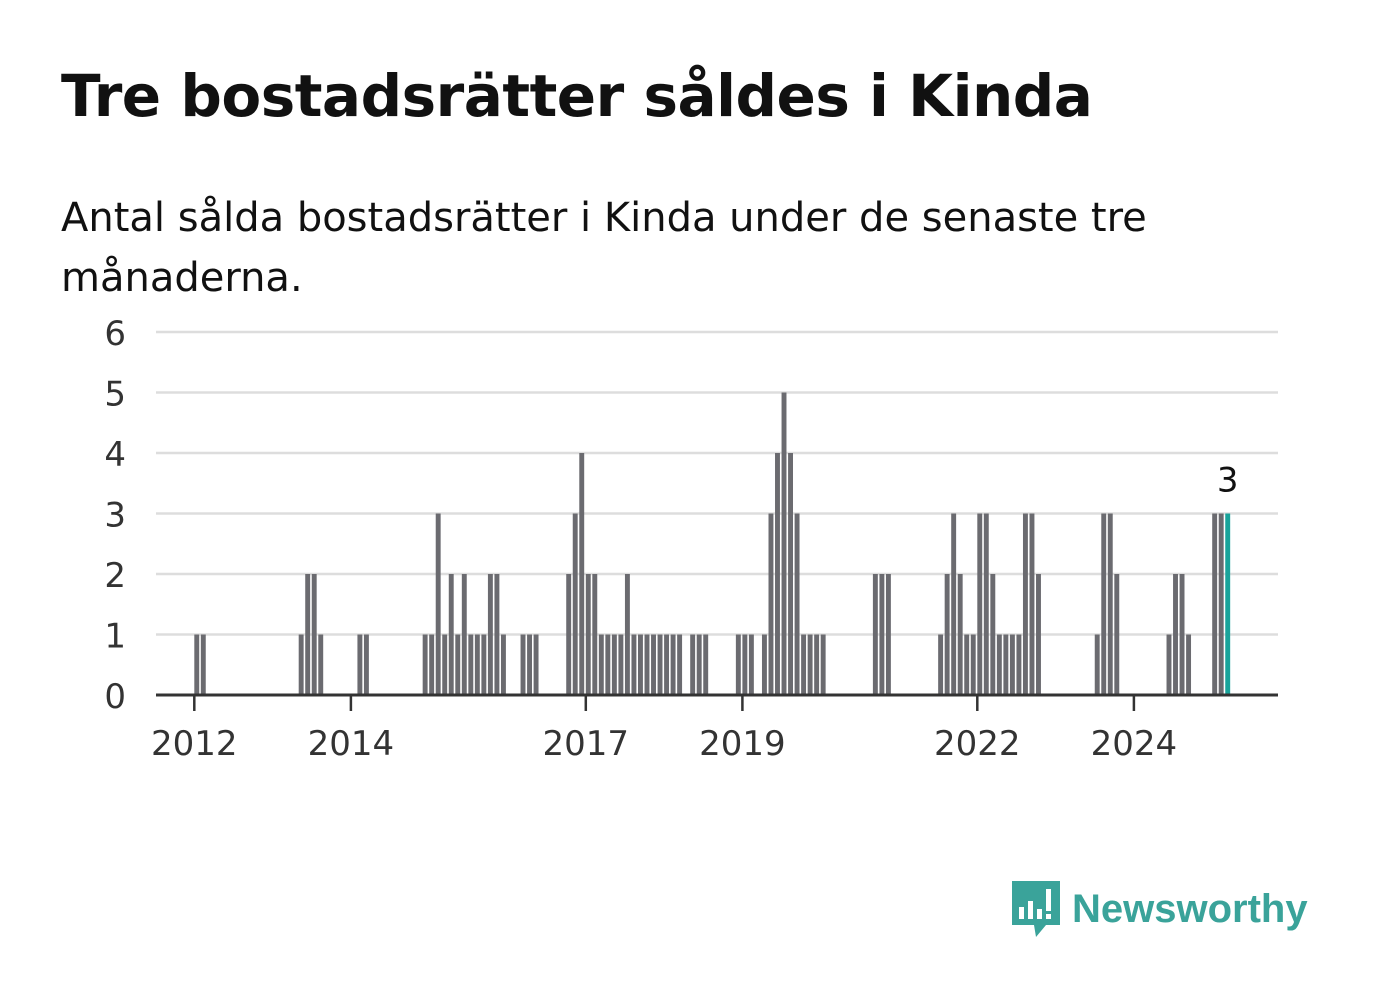 This screenshot has height=999, width=1382. I want to click on y-tick-label: 3, so click(115, 516).